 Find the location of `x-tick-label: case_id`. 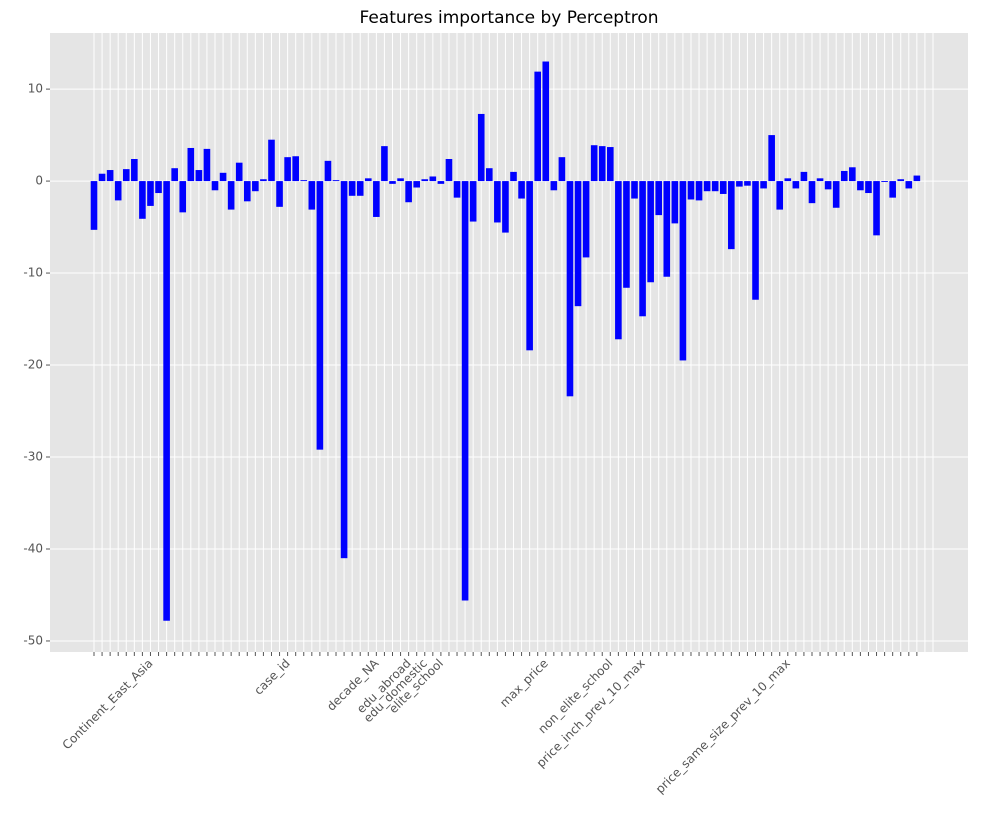

x-tick-label: case_id is located at coordinates (271, 676).